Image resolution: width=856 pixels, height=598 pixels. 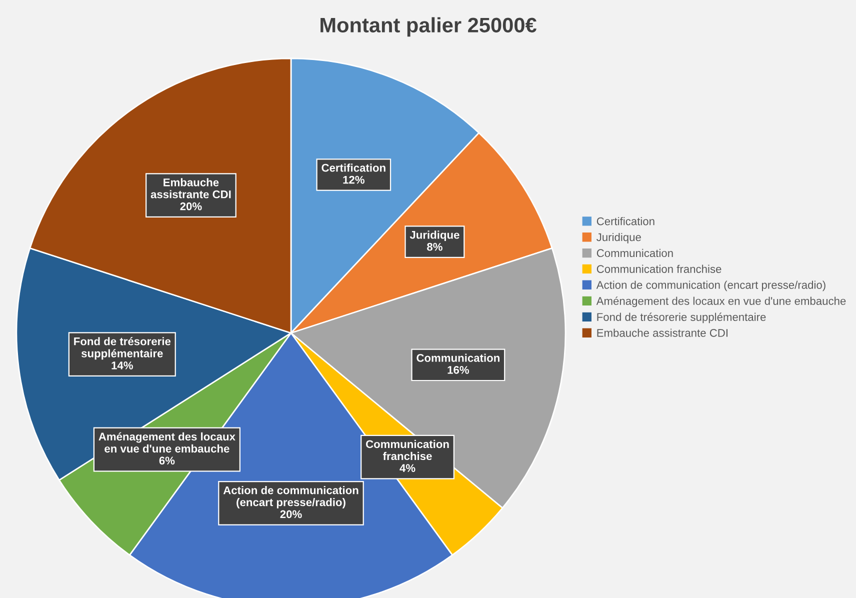 What do you see at coordinates (434, 246) in the screenshot?
I see `data-label: 8%` at bounding box center [434, 246].